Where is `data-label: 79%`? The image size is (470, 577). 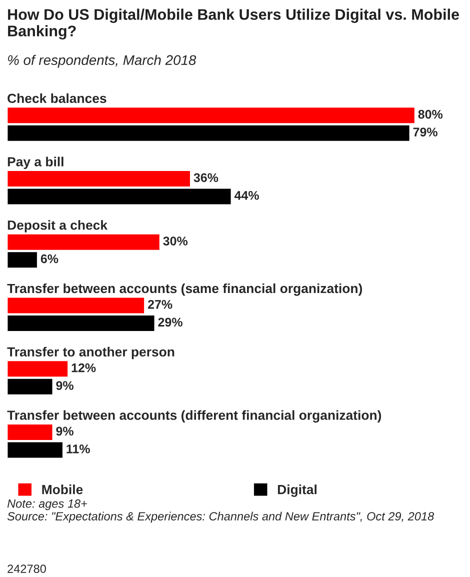 data-label: 79% is located at coordinates (425, 132).